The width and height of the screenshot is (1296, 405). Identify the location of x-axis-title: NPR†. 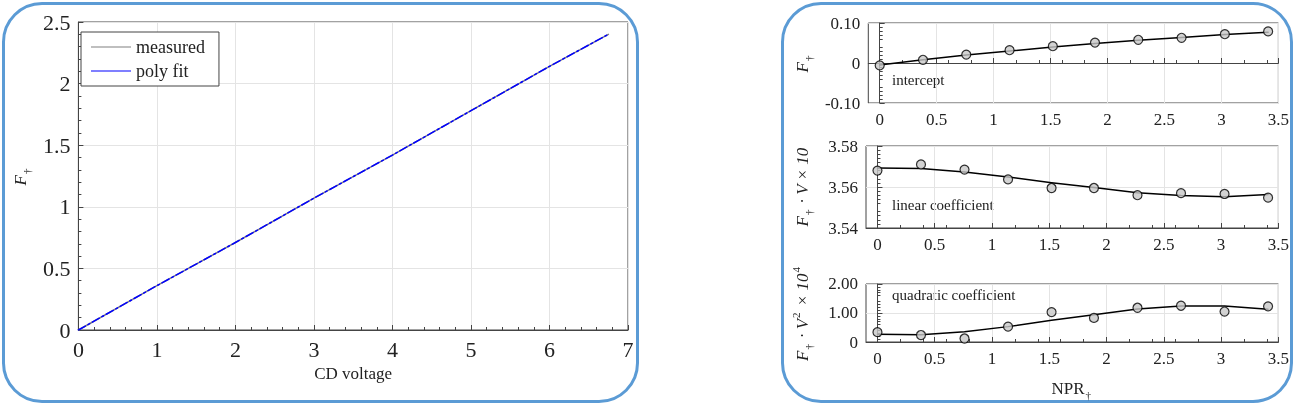
(1071, 389).